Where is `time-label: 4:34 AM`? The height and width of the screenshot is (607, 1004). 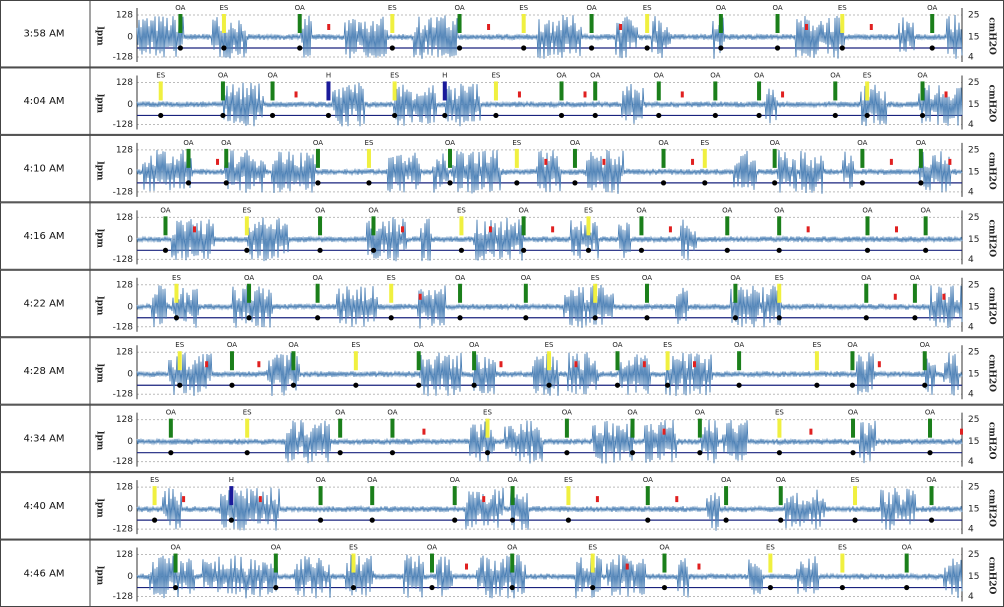
time-label: 4:34 AM is located at coordinates (43, 438).